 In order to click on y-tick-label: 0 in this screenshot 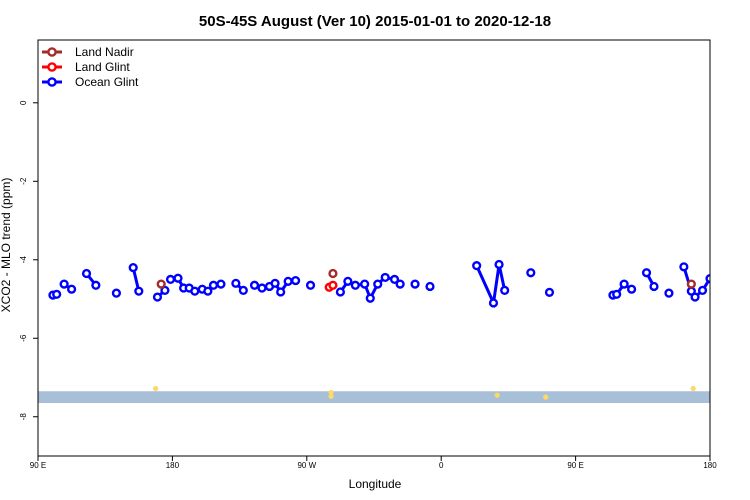, I will do `click(23, 102)`.